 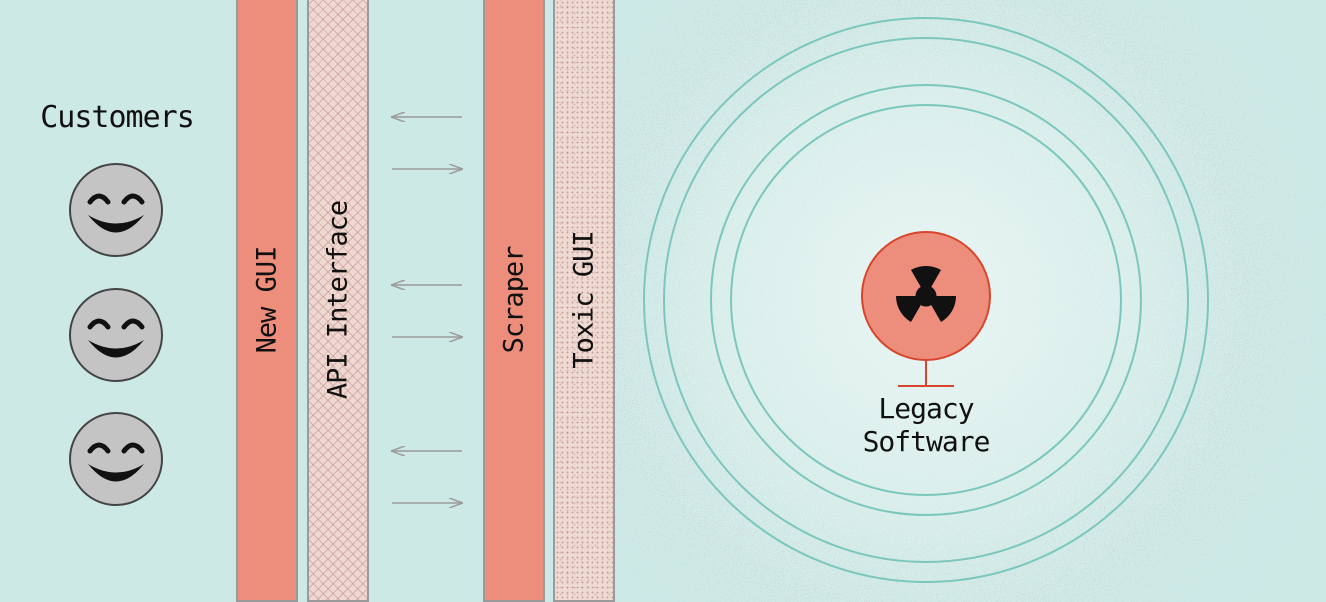 I want to click on layer-api-interface: API Interface, so click(x=338, y=301).